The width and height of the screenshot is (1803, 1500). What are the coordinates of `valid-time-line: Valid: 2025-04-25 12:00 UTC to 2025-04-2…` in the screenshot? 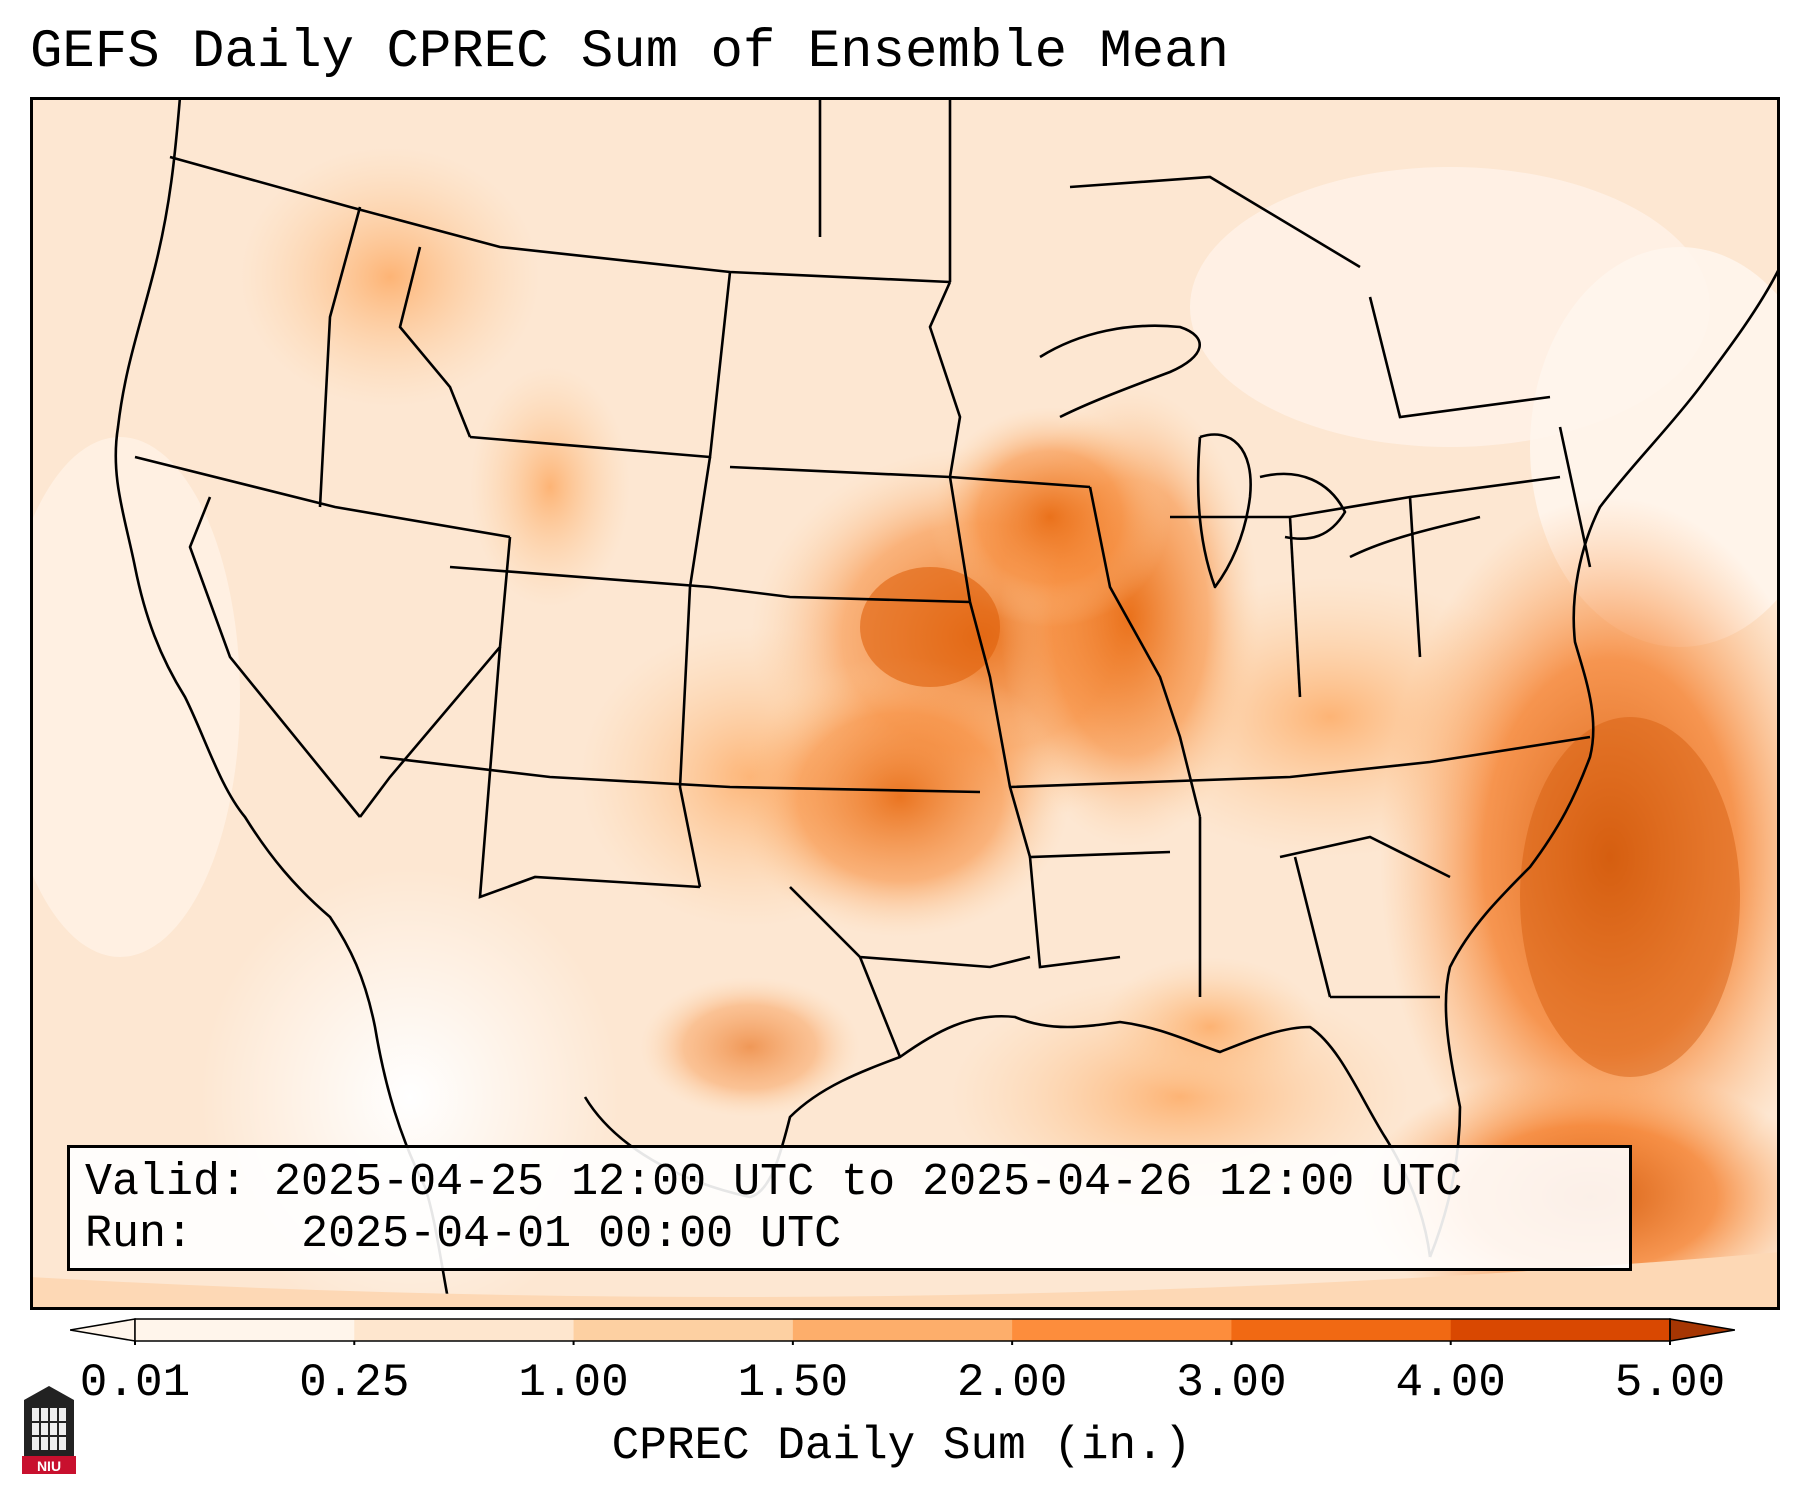 It's located at (773, 1183).